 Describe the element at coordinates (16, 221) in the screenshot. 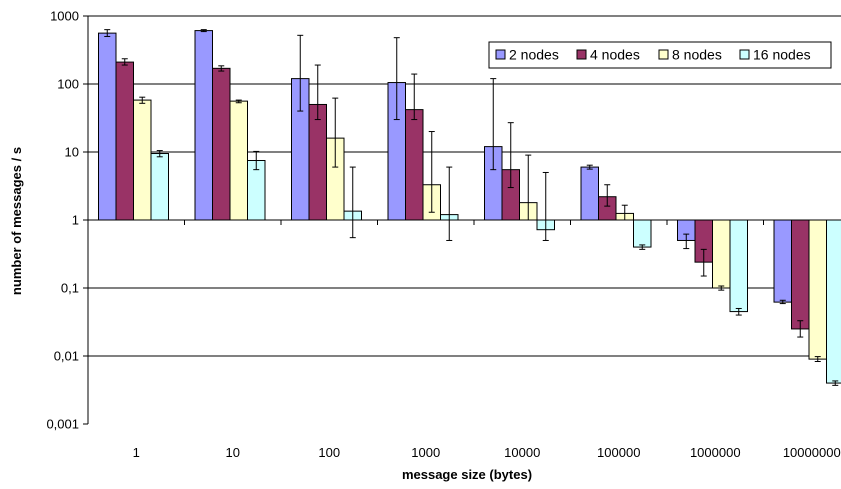

I see `y-axis-title: number of messages / s` at that location.